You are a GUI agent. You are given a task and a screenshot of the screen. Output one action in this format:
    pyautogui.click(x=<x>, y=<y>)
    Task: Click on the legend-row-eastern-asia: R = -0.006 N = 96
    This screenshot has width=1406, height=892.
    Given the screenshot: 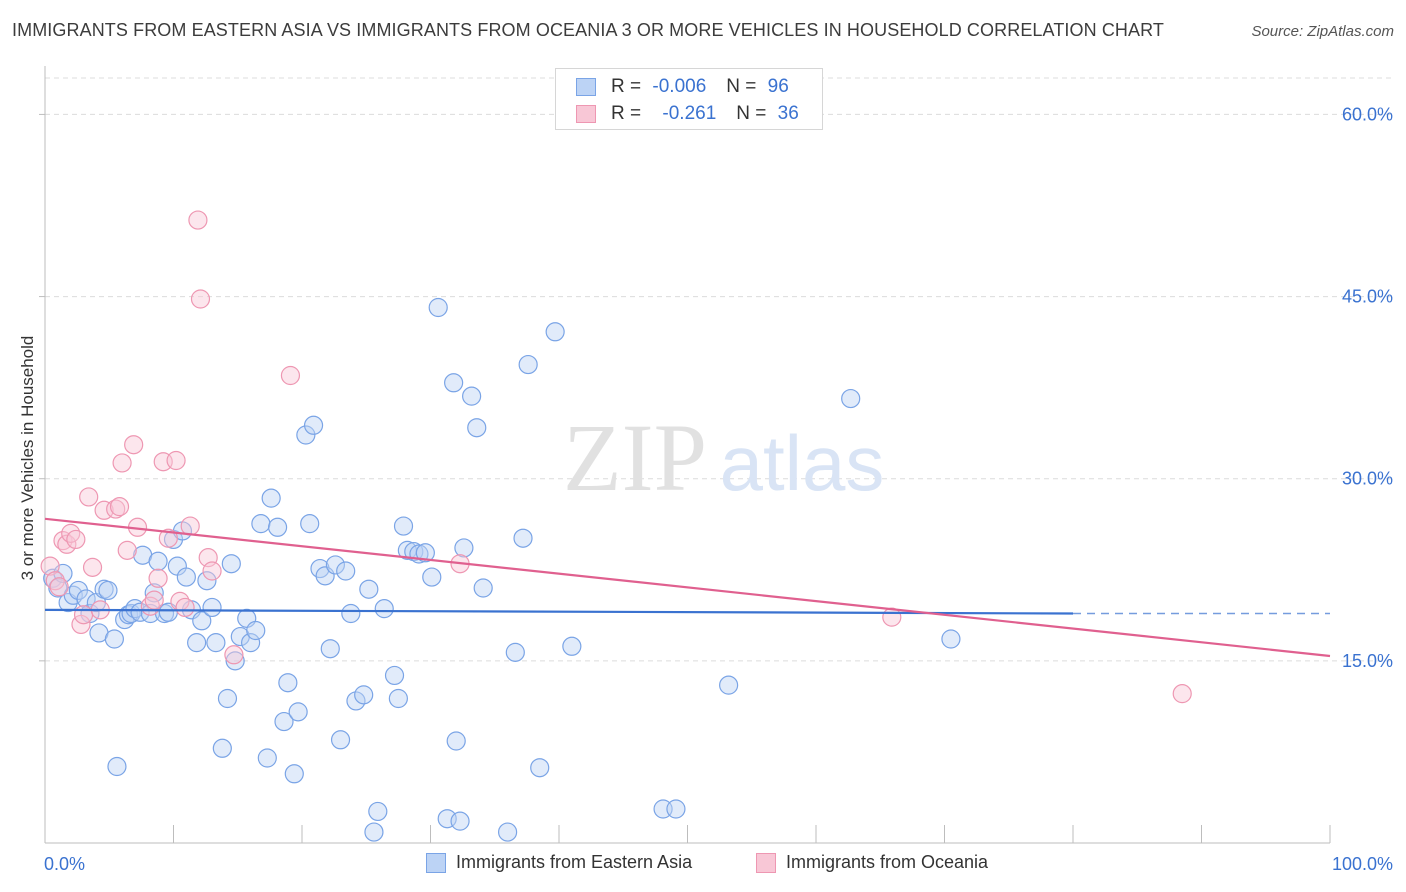 What is the action you would take?
    pyautogui.click(x=682, y=87)
    